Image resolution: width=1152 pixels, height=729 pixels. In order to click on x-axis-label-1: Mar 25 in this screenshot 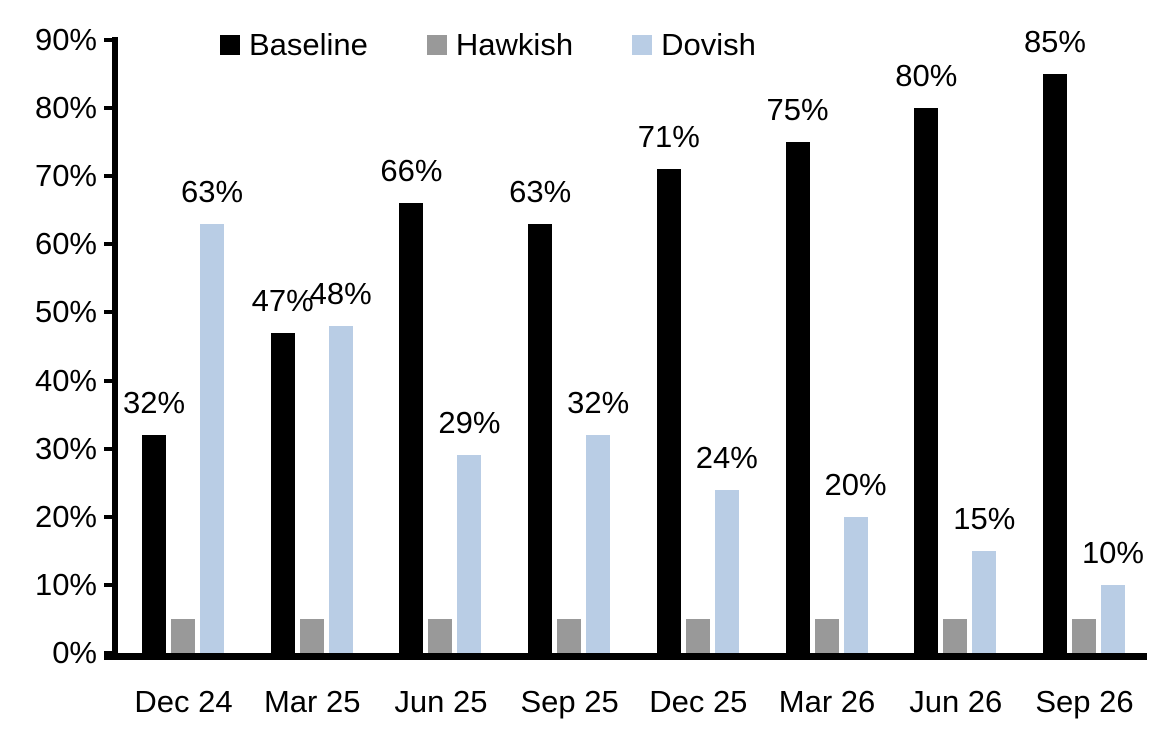, I will do `click(312, 701)`.